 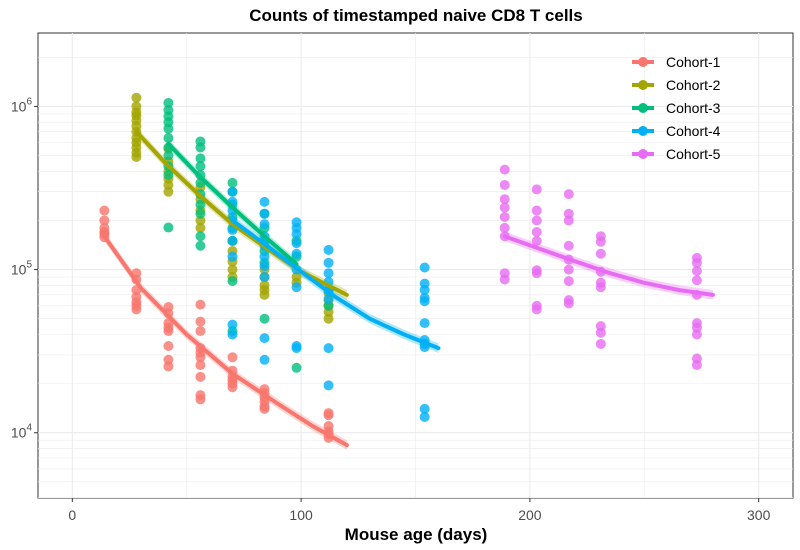 What do you see at coordinates (22, 432) in the screenshot?
I see `y-tick-label: 10⁴` at bounding box center [22, 432].